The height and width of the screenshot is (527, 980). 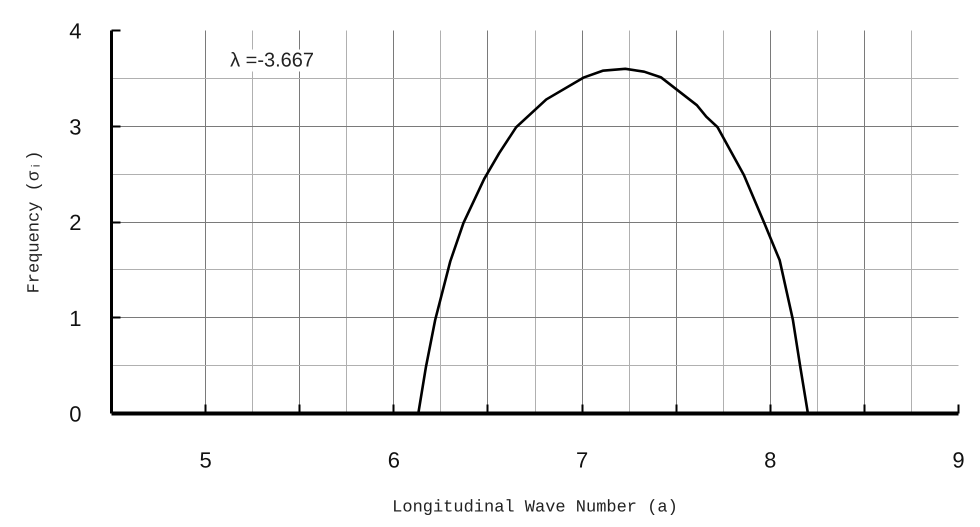 I want to click on x-tick-label: 7, so click(x=582, y=460).